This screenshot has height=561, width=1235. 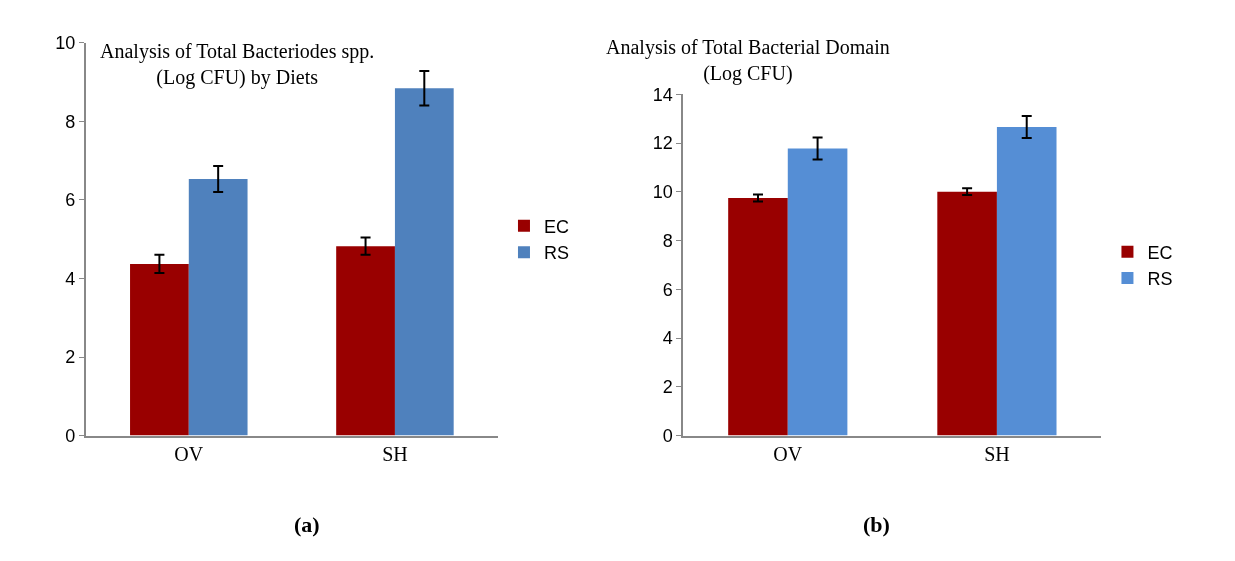 I want to click on y-tick-label: 14, so click(x=662, y=94).